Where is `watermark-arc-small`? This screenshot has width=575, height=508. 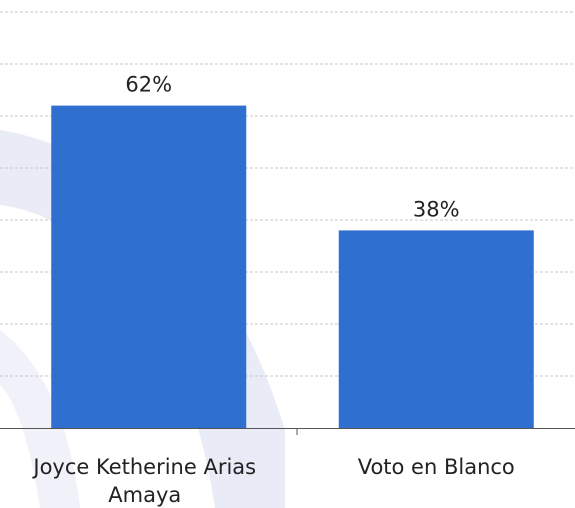 watermark-arc-small is located at coordinates (40, 419).